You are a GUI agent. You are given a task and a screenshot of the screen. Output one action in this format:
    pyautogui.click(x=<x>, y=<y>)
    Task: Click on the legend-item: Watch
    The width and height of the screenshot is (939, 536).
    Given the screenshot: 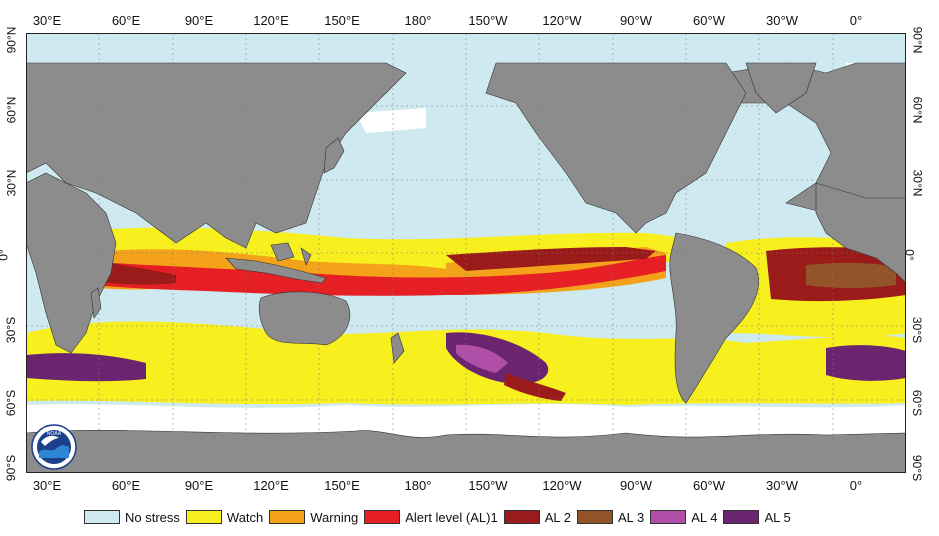 What is the action you would take?
    pyautogui.click(x=224, y=517)
    